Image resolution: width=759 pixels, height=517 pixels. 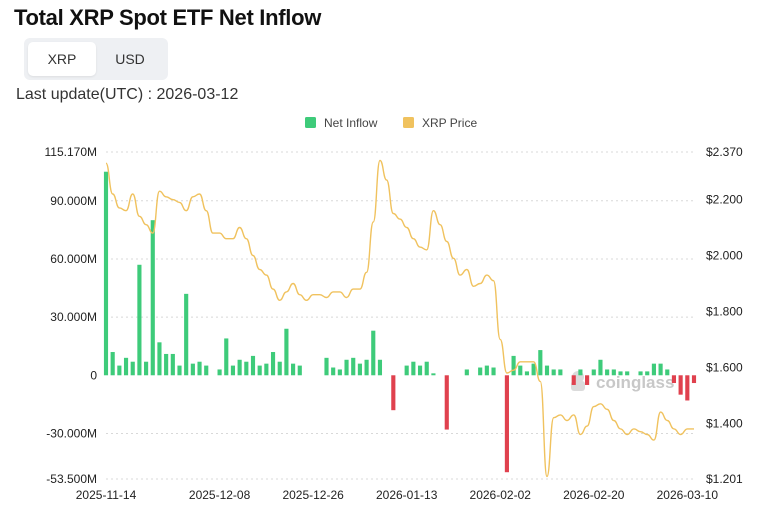 What do you see at coordinates (391, 123) in the screenshot?
I see `chart-legend: Net Inflow XRP Price` at bounding box center [391, 123].